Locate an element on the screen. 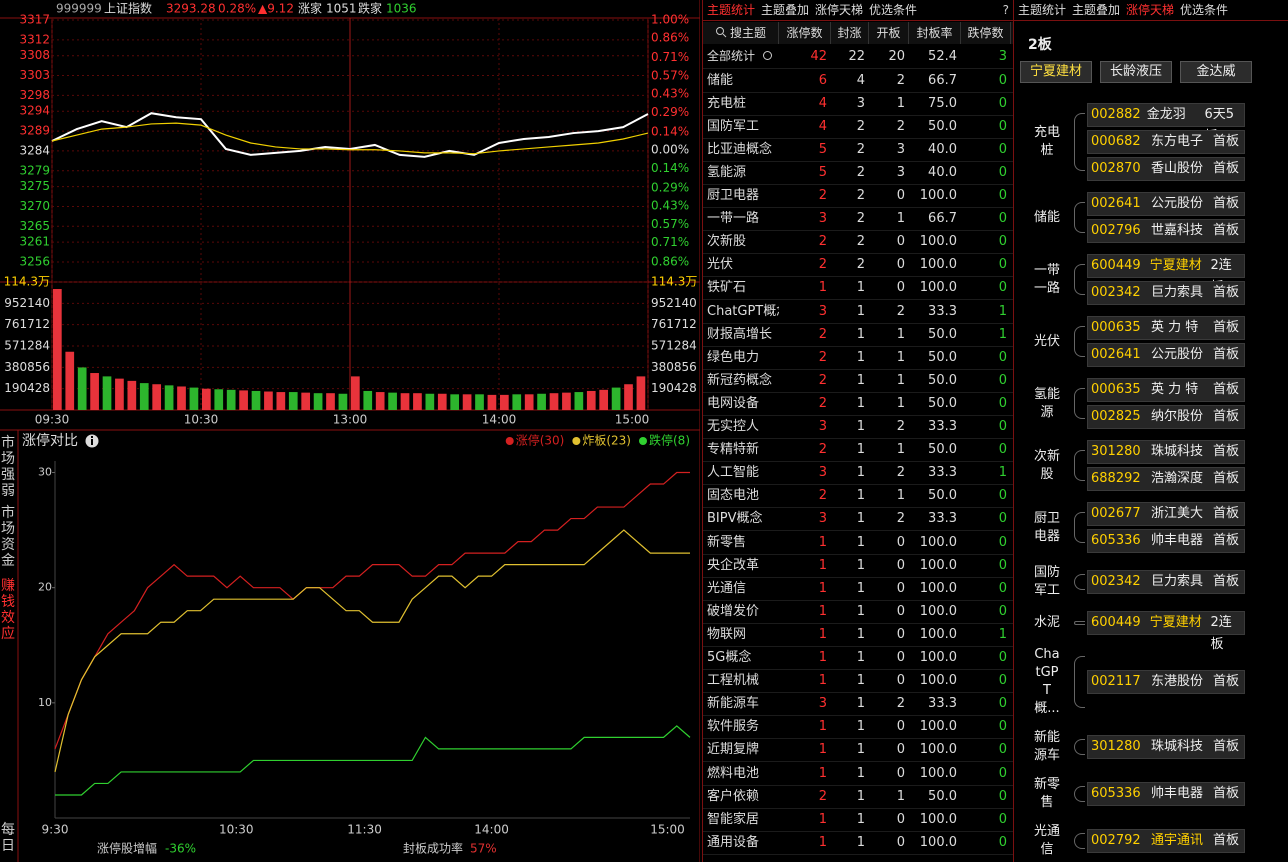  stock-item: 002825 纳尔股份 首板 is located at coordinates (1166, 417).